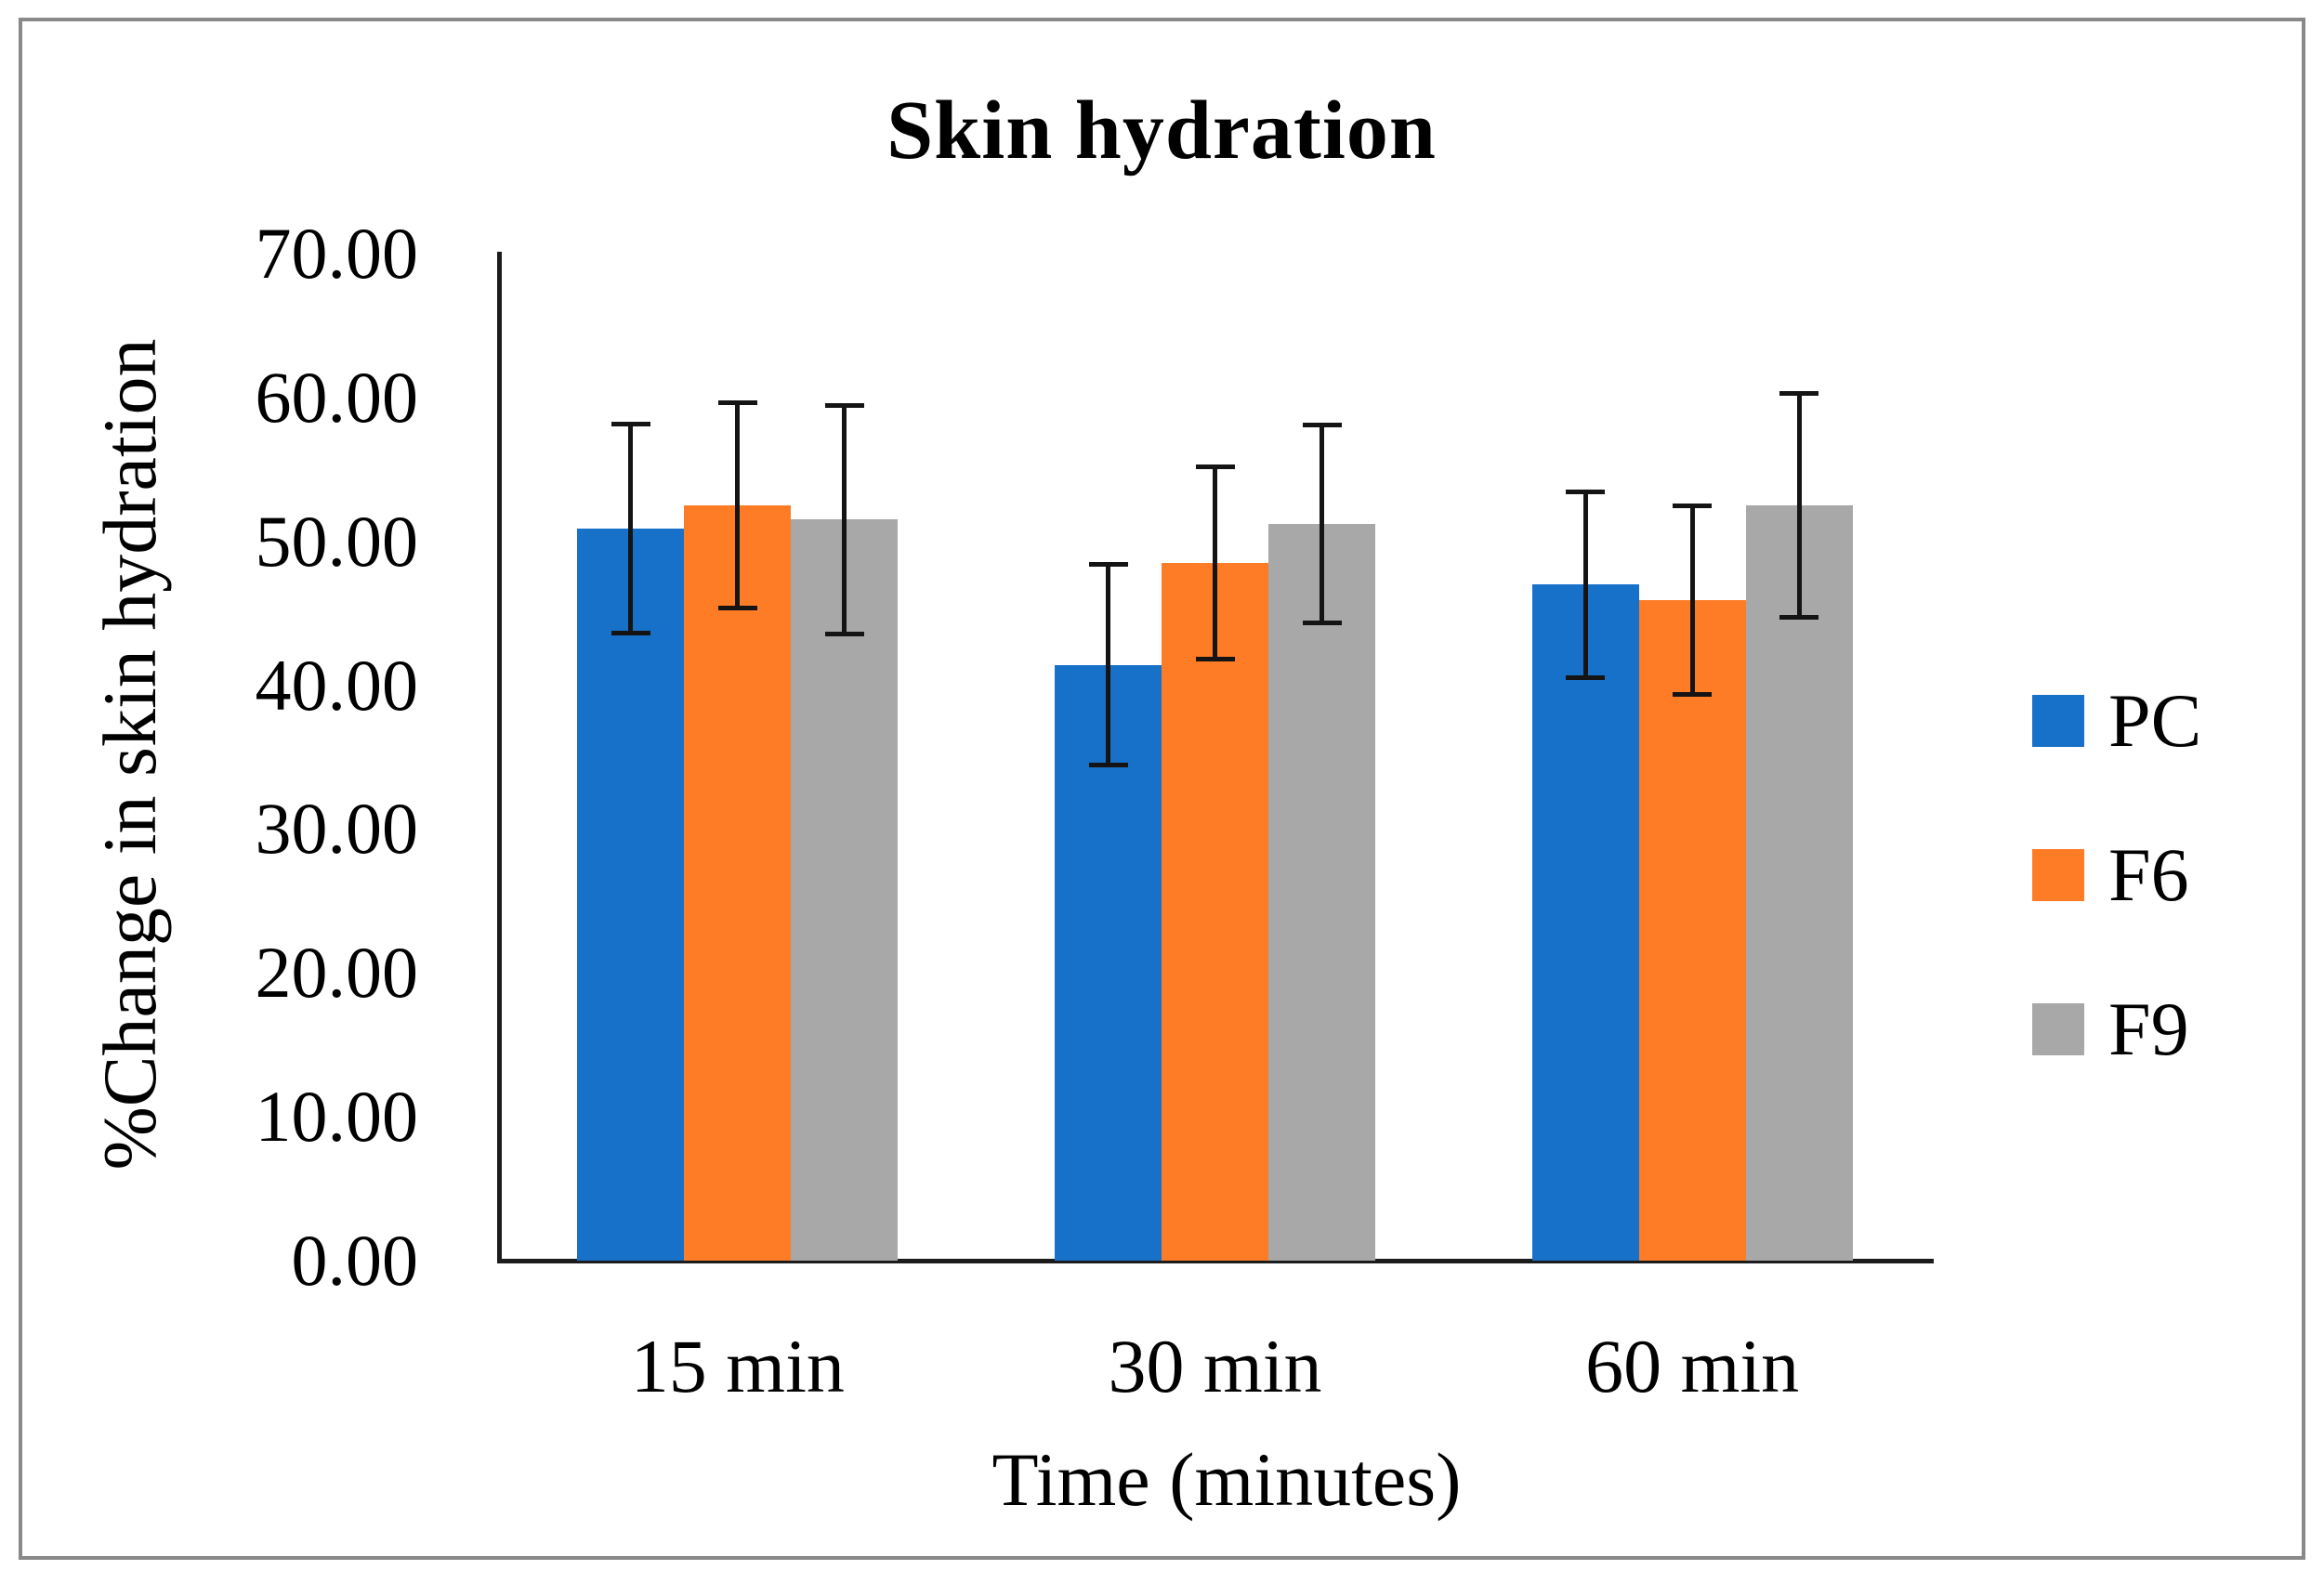 The image size is (2324, 1583). What do you see at coordinates (845, 890) in the screenshot?
I see `bar-f9-15-min` at bounding box center [845, 890].